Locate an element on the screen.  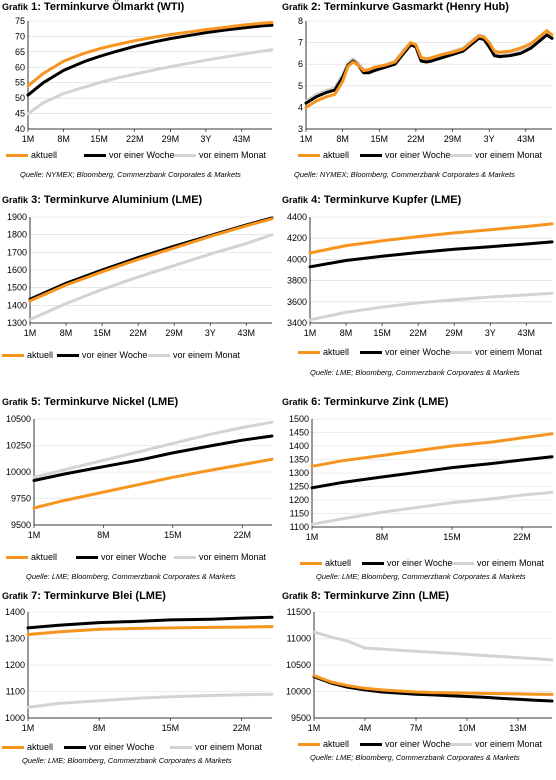
chart-number: 1: is located at coordinates (36, 7).